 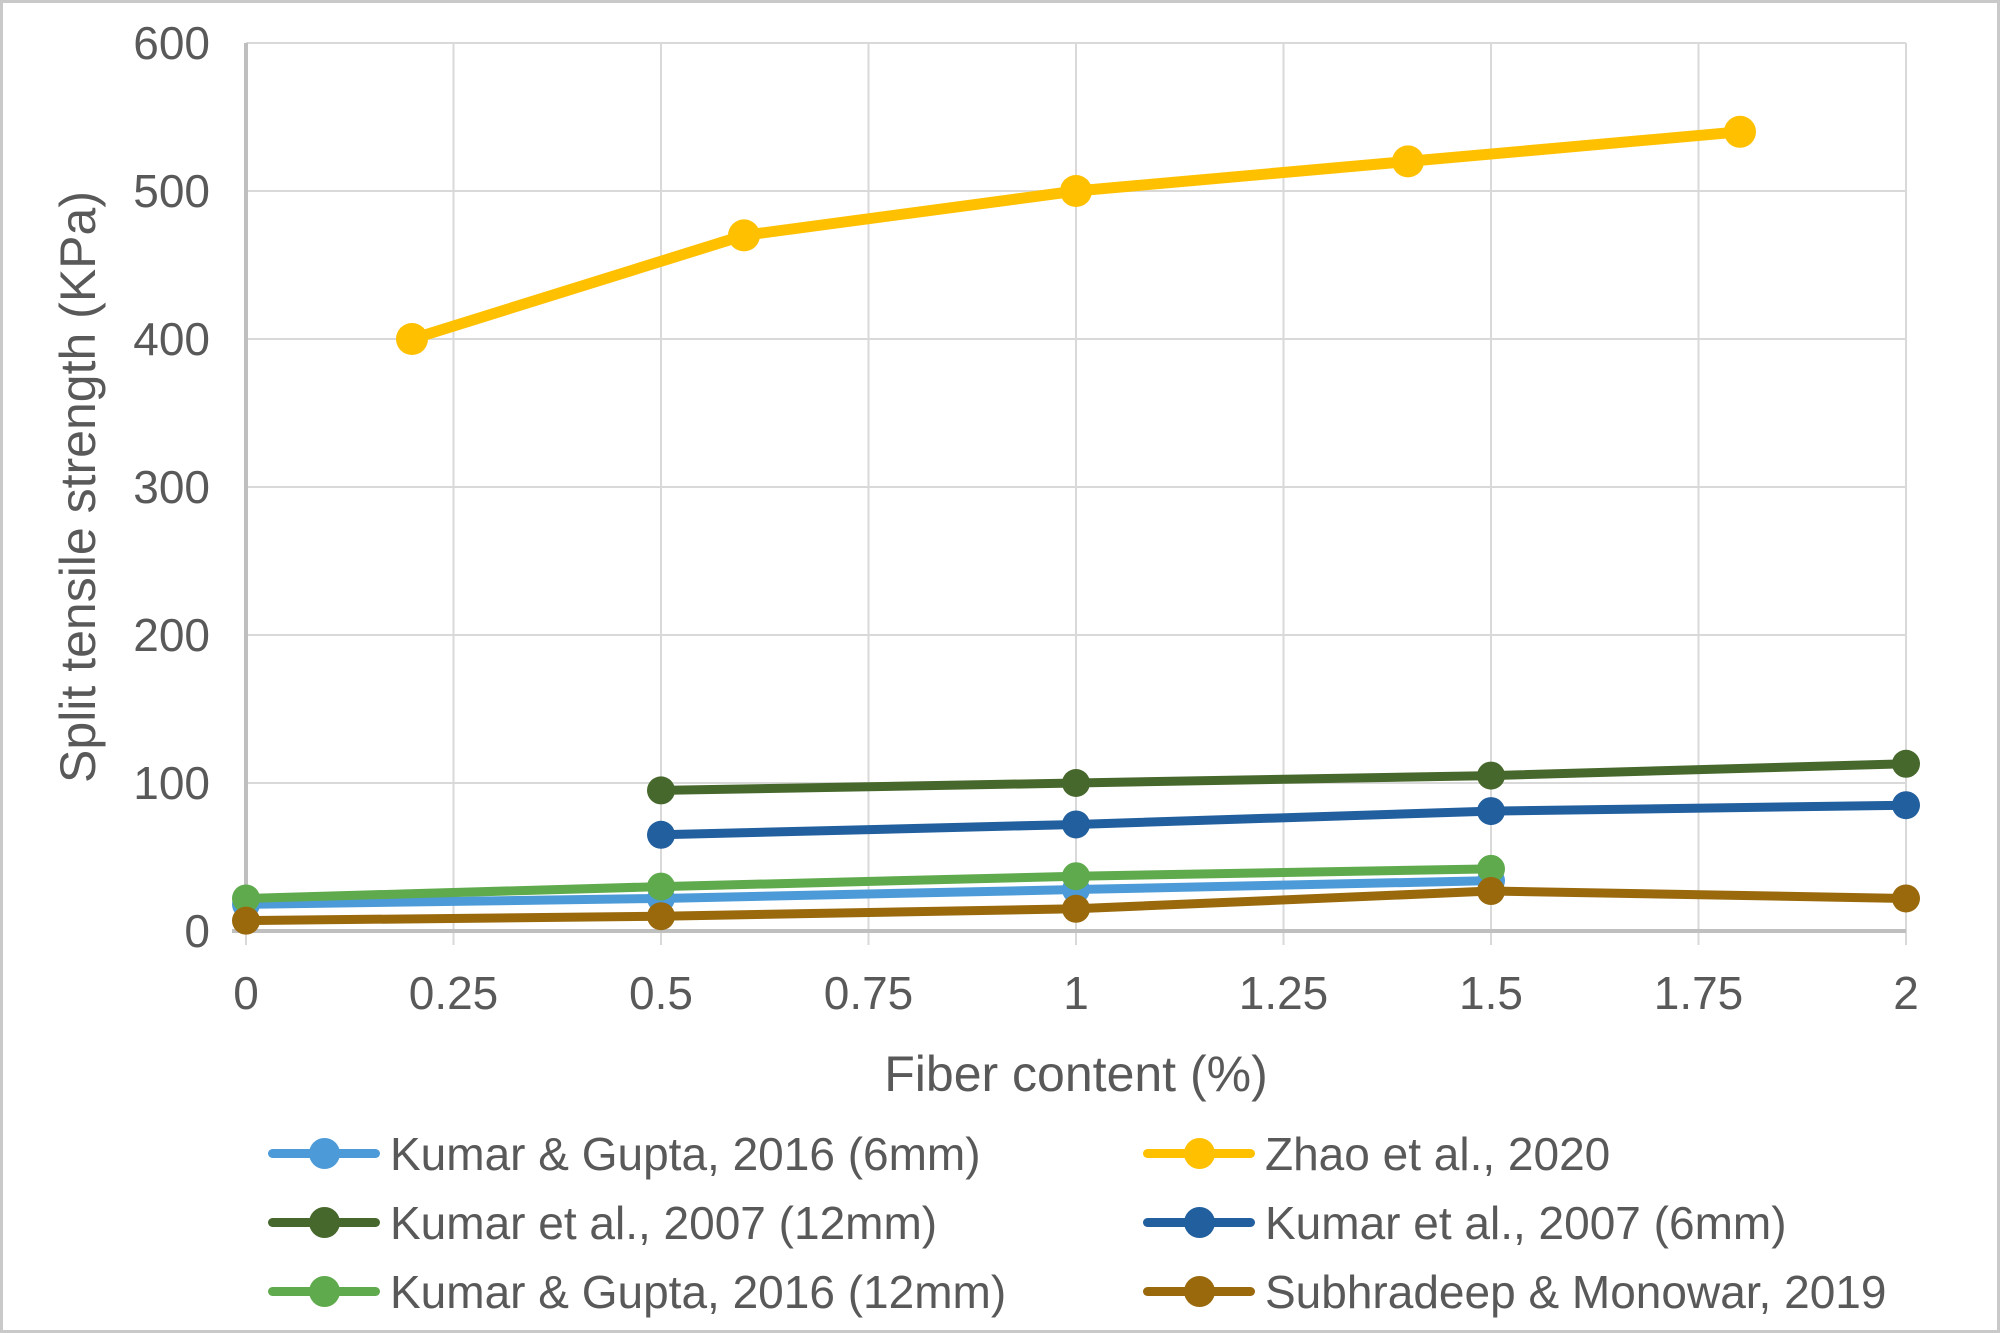 I want to click on x-tick-label: 0, so click(x=246, y=993).